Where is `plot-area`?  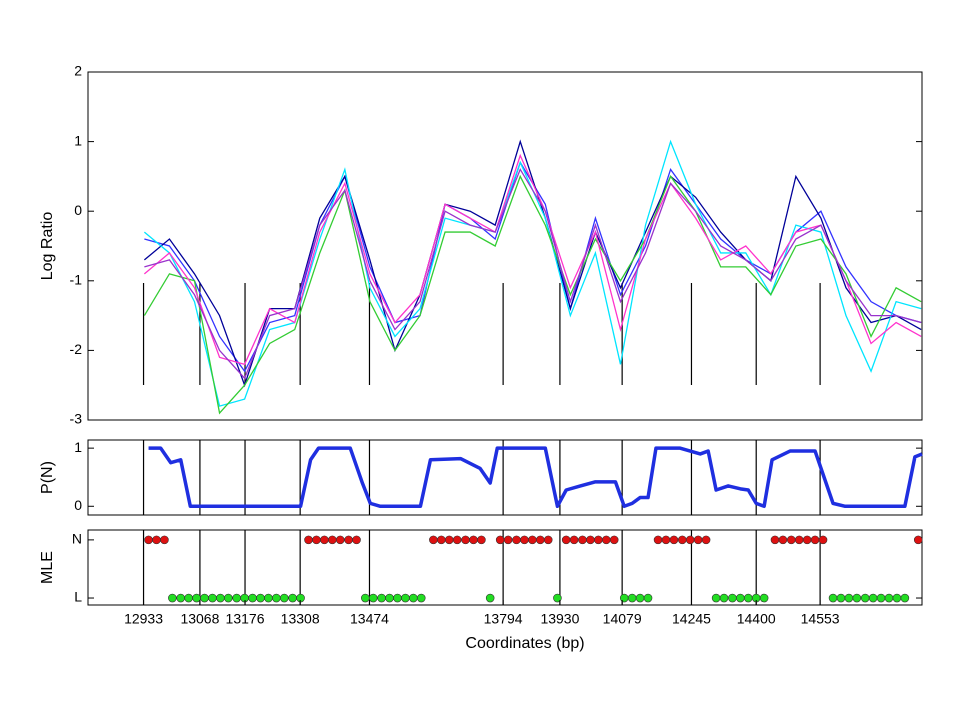
plot-area is located at coordinates (505, 477).